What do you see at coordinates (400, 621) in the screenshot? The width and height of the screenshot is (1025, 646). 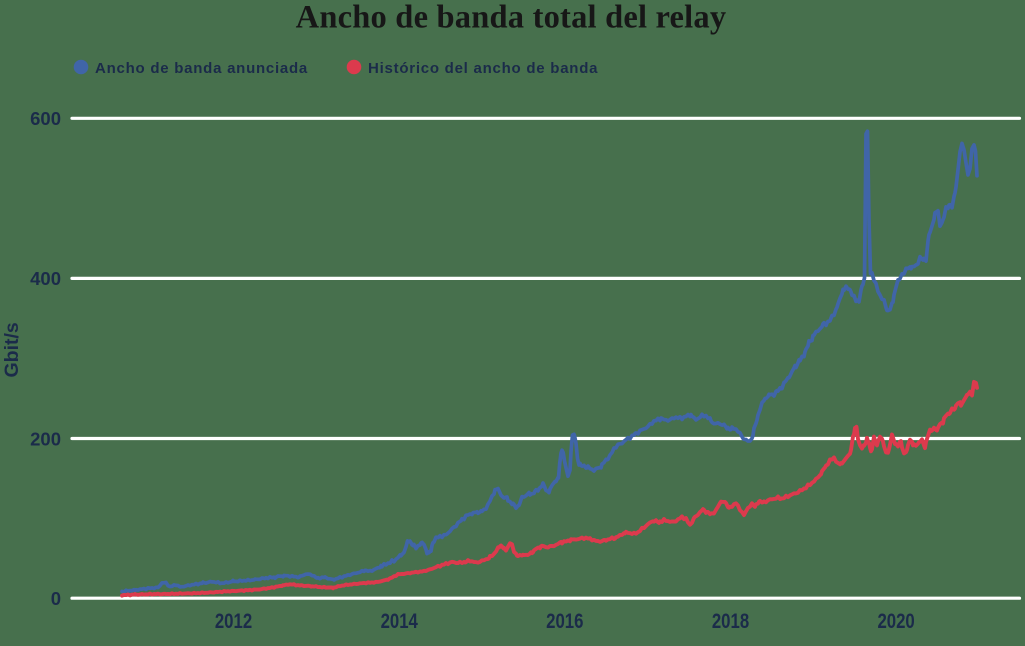 I see `svg-text: 2014` at bounding box center [400, 621].